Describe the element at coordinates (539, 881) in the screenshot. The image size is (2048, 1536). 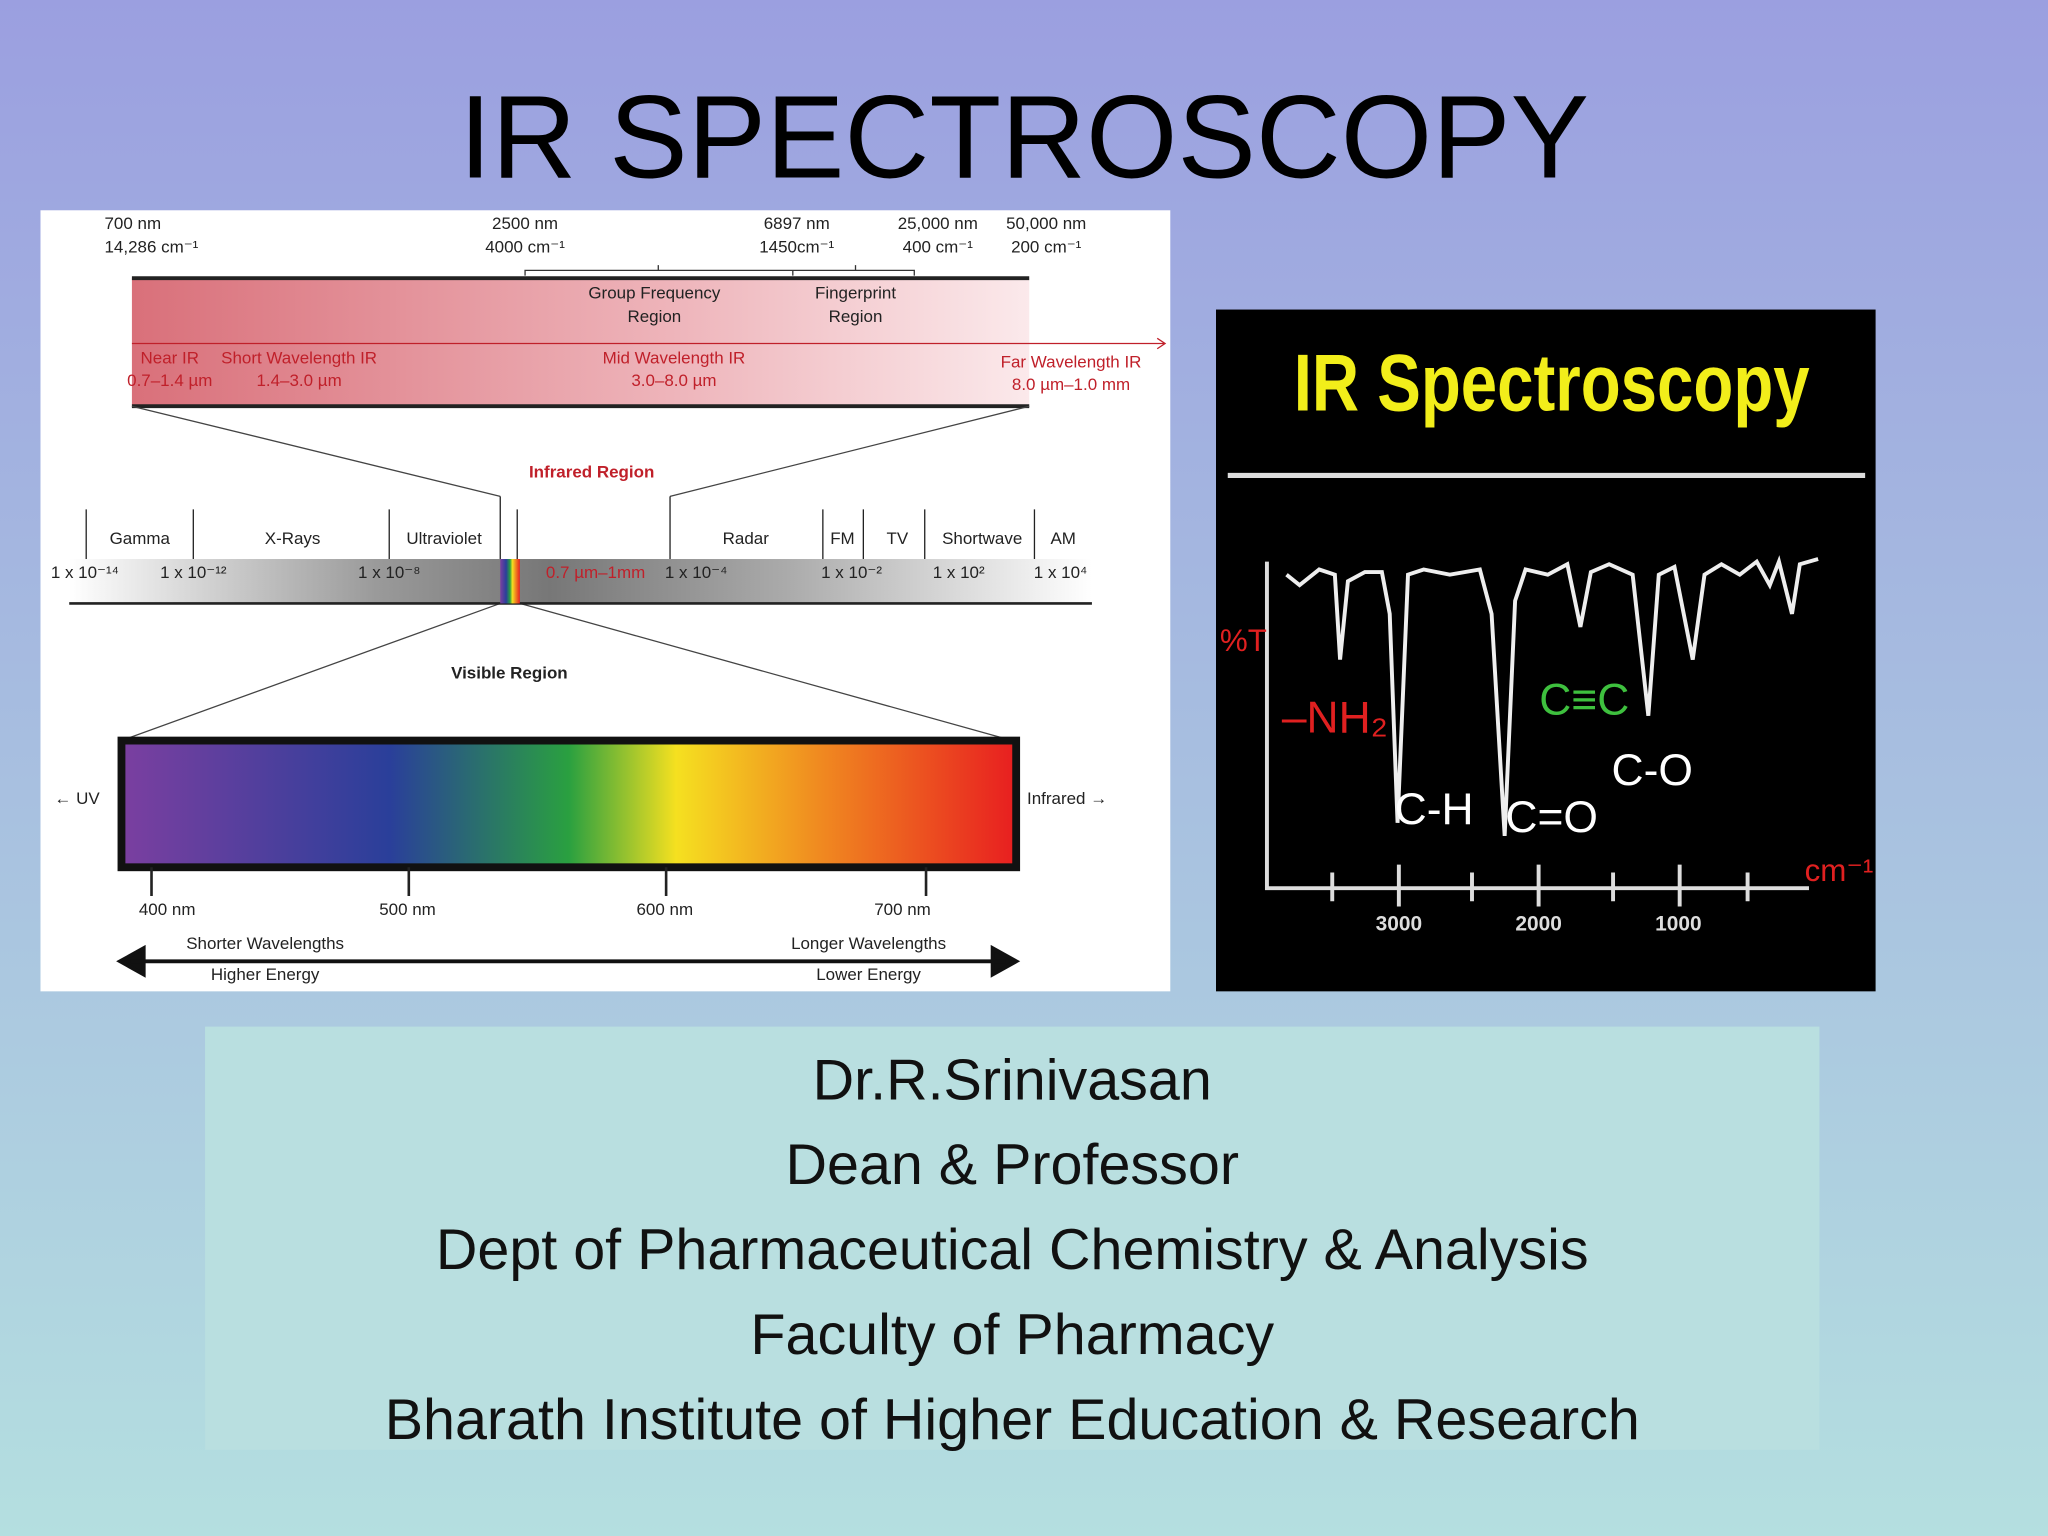
I see `visible-ticks` at that location.